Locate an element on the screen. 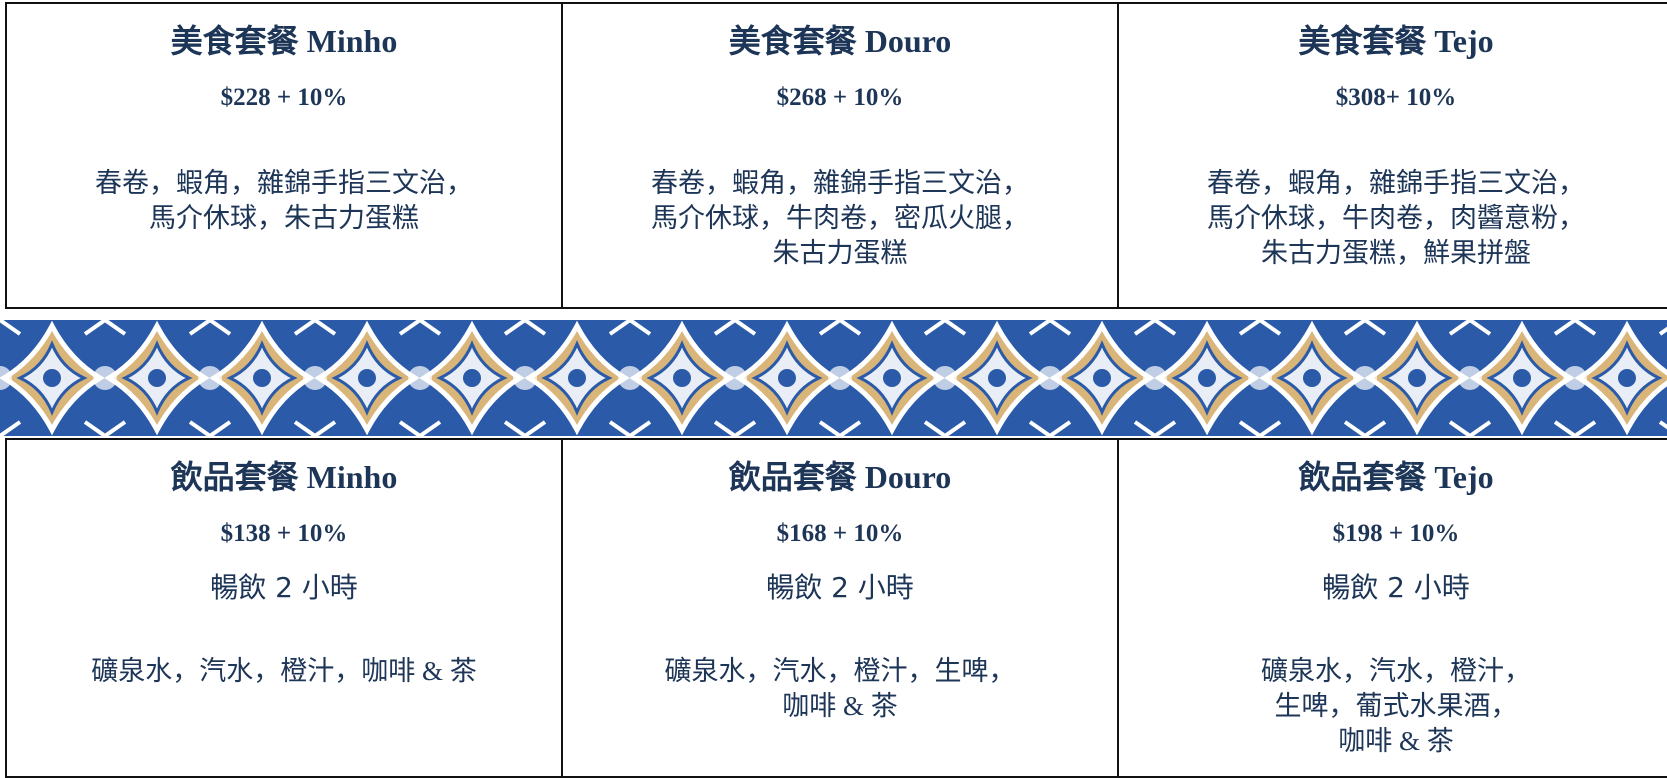 The image size is (1667, 778). package-items: 礦泉水，汽水，橙汁， 生啤，葡式水果酒， 咖啡 & 茶 is located at coordinates (1393, 706).